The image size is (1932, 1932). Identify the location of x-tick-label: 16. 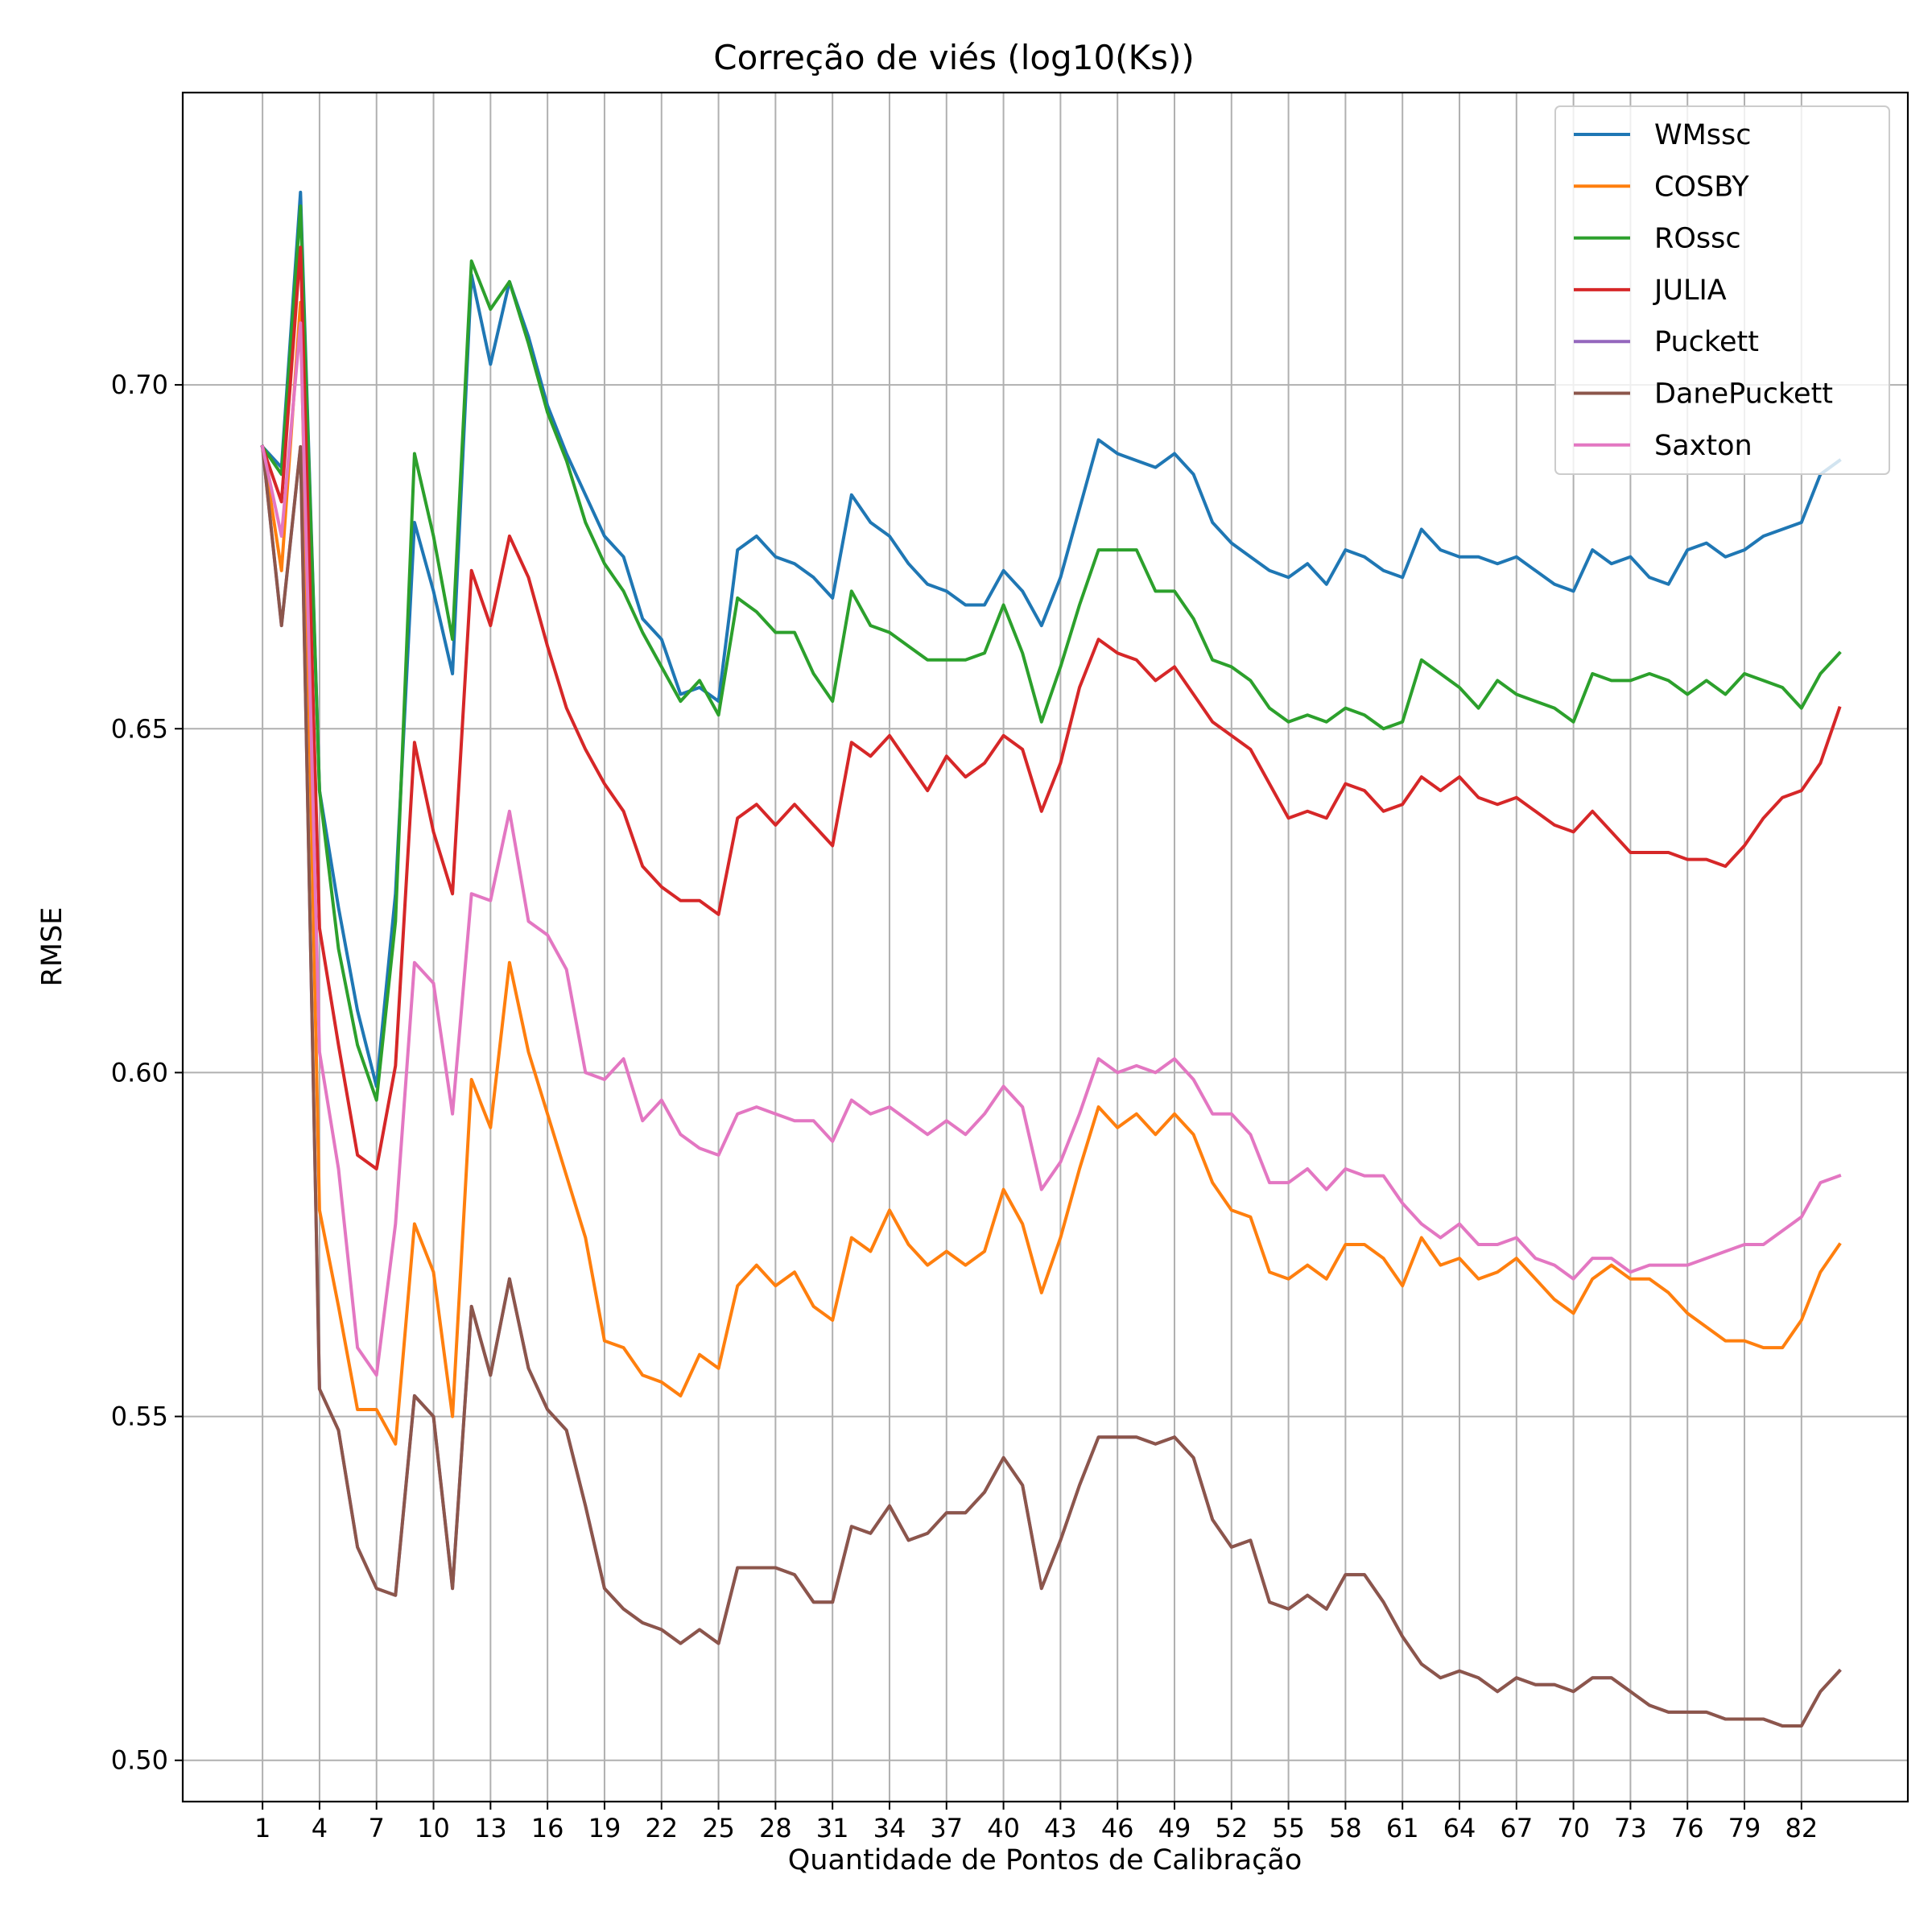
(547, 1828).